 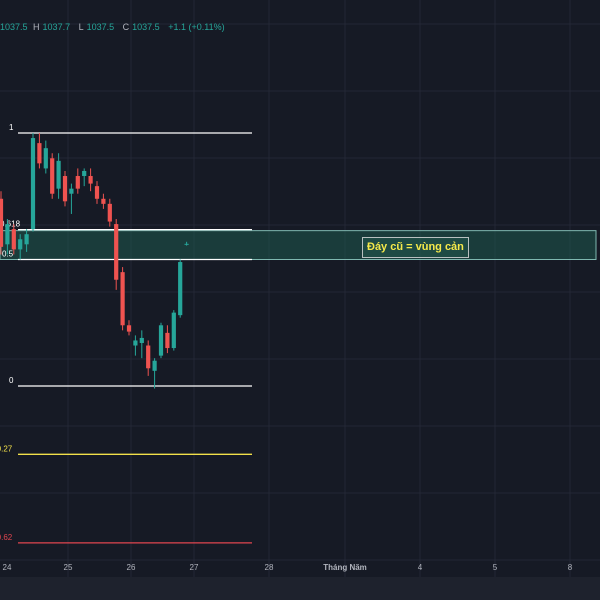 What do you see at coordinates (126, 27) in the screenshot?
I see `close-label: C` at bounding box center [126, 27].